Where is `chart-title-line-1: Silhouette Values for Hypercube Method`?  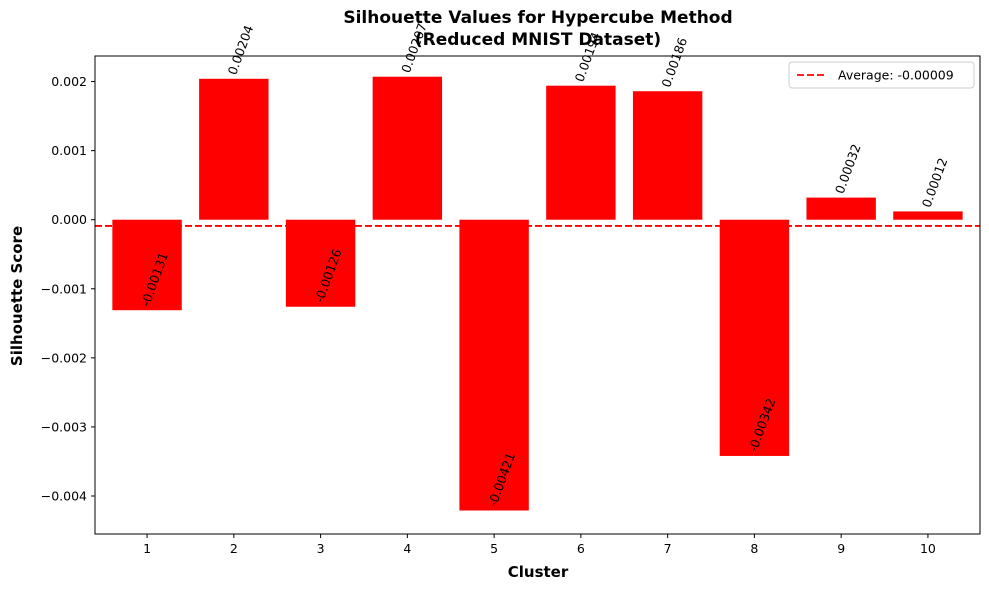 chart-title-line-1: Silhouette Values for Hypercube Method is located at coordinates (537, 18).